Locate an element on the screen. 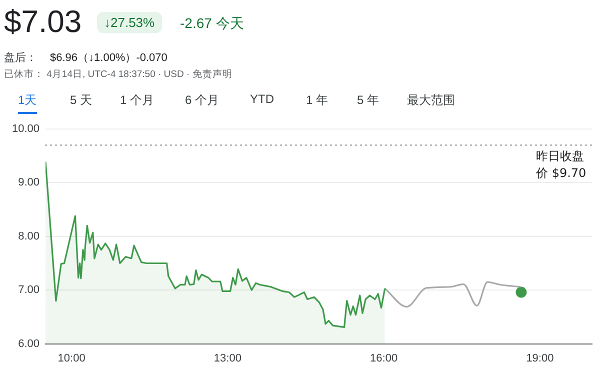  x-tick-label: 16:00 is located at coordinates (384, 358).